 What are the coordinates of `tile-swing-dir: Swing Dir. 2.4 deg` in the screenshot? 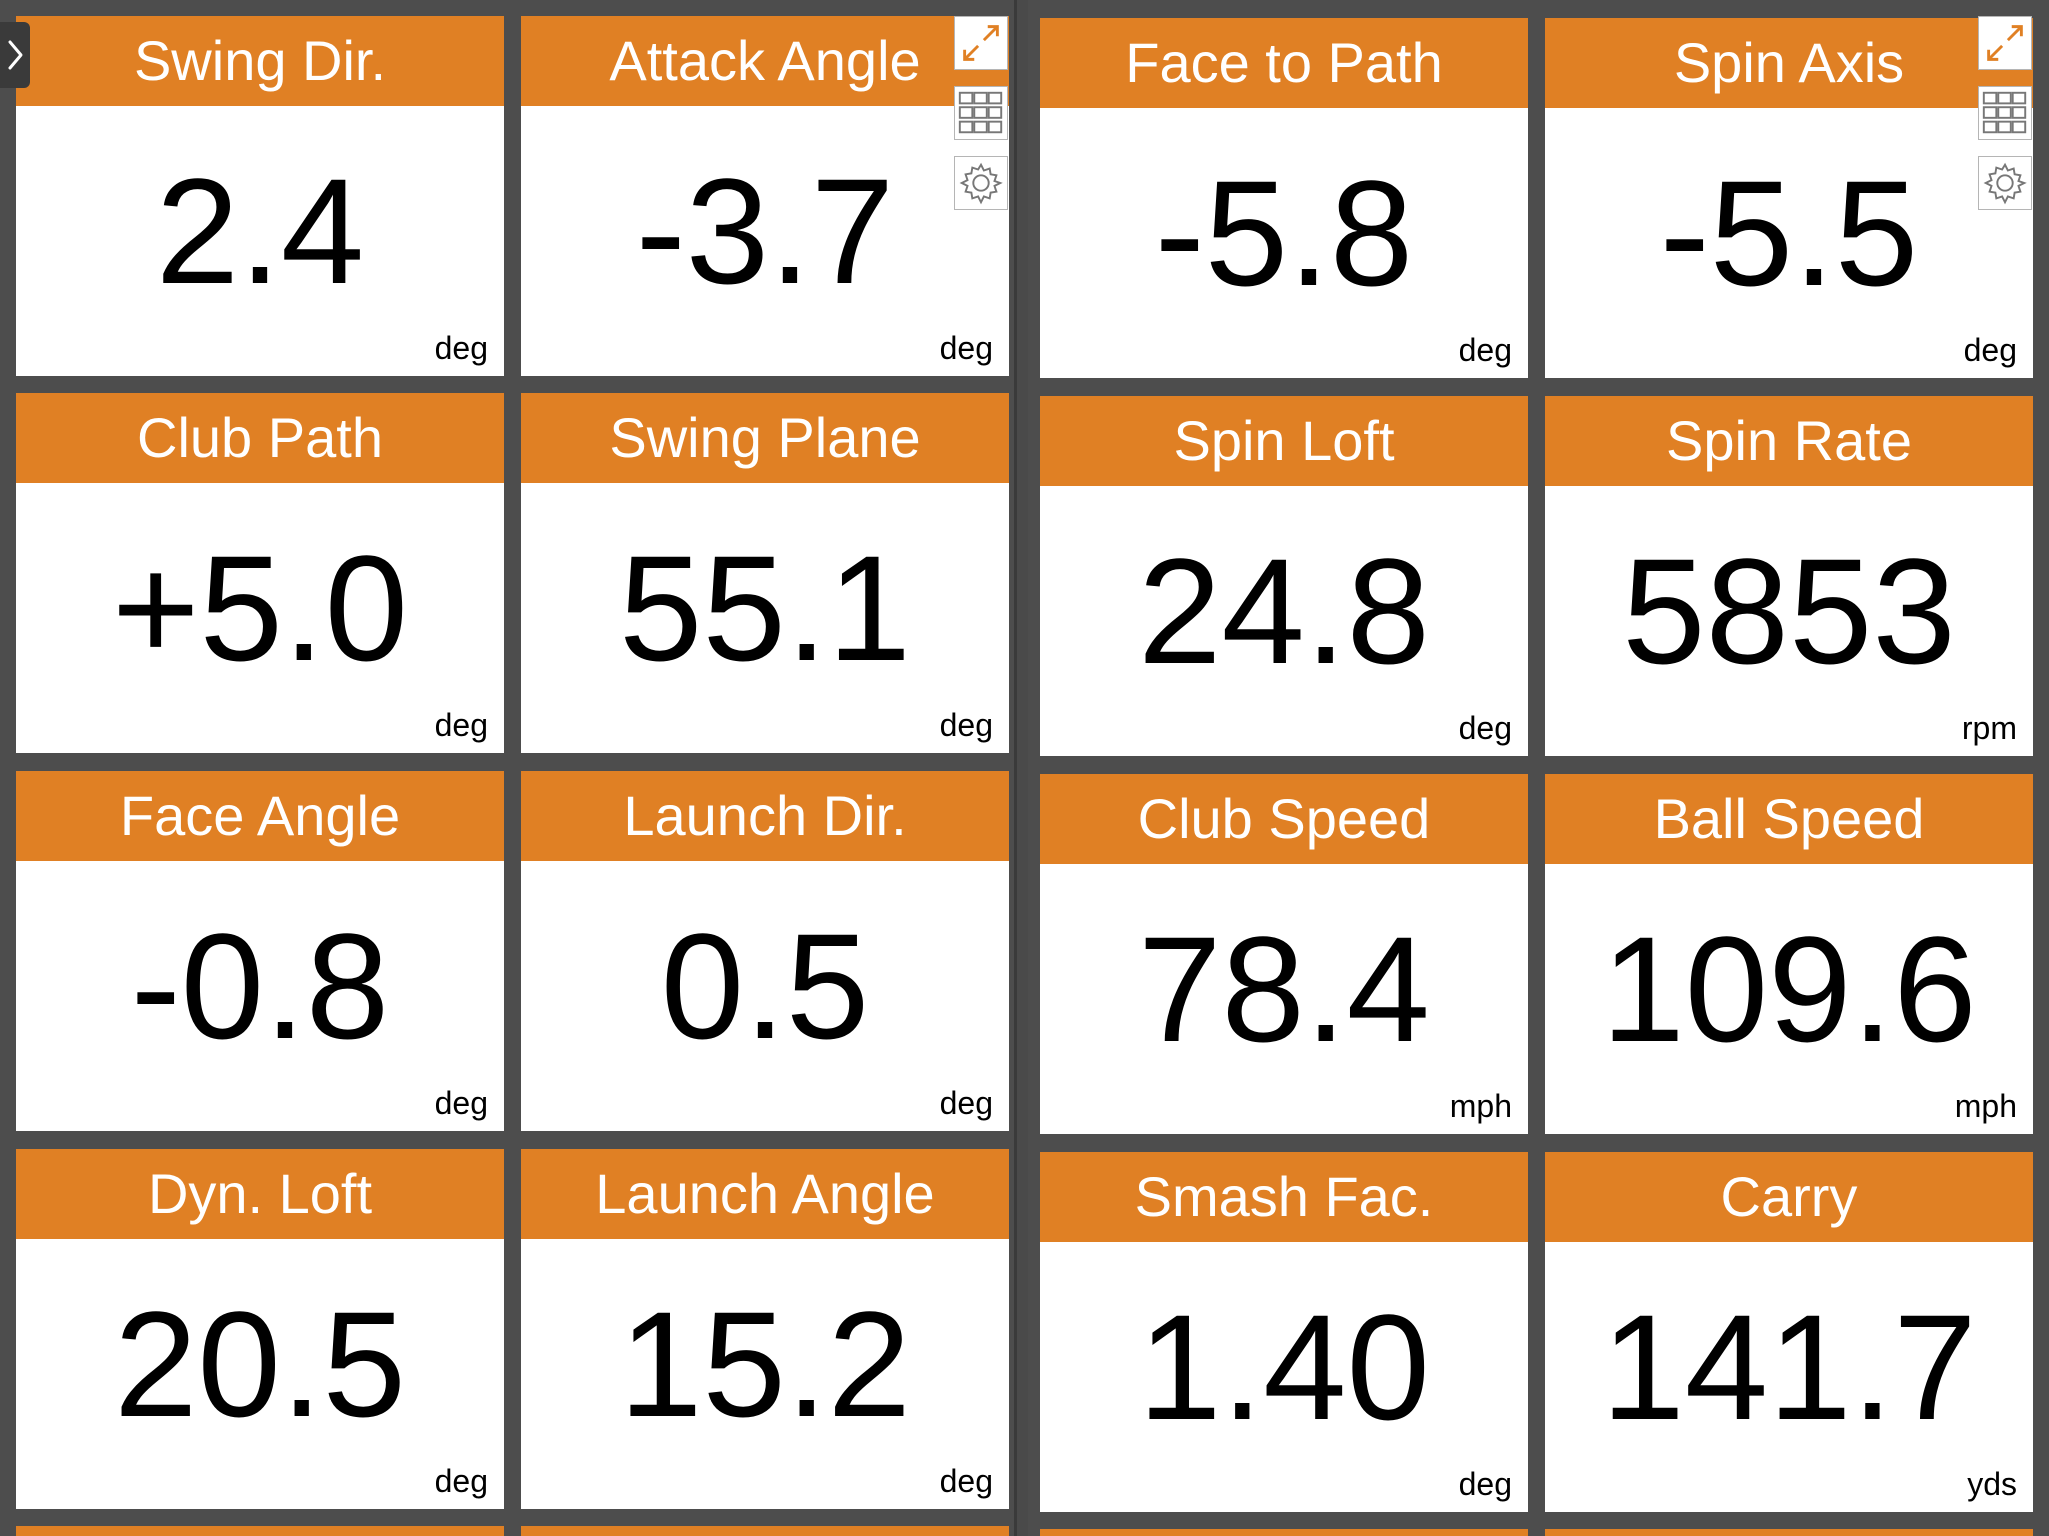 It's located at (260, 196).